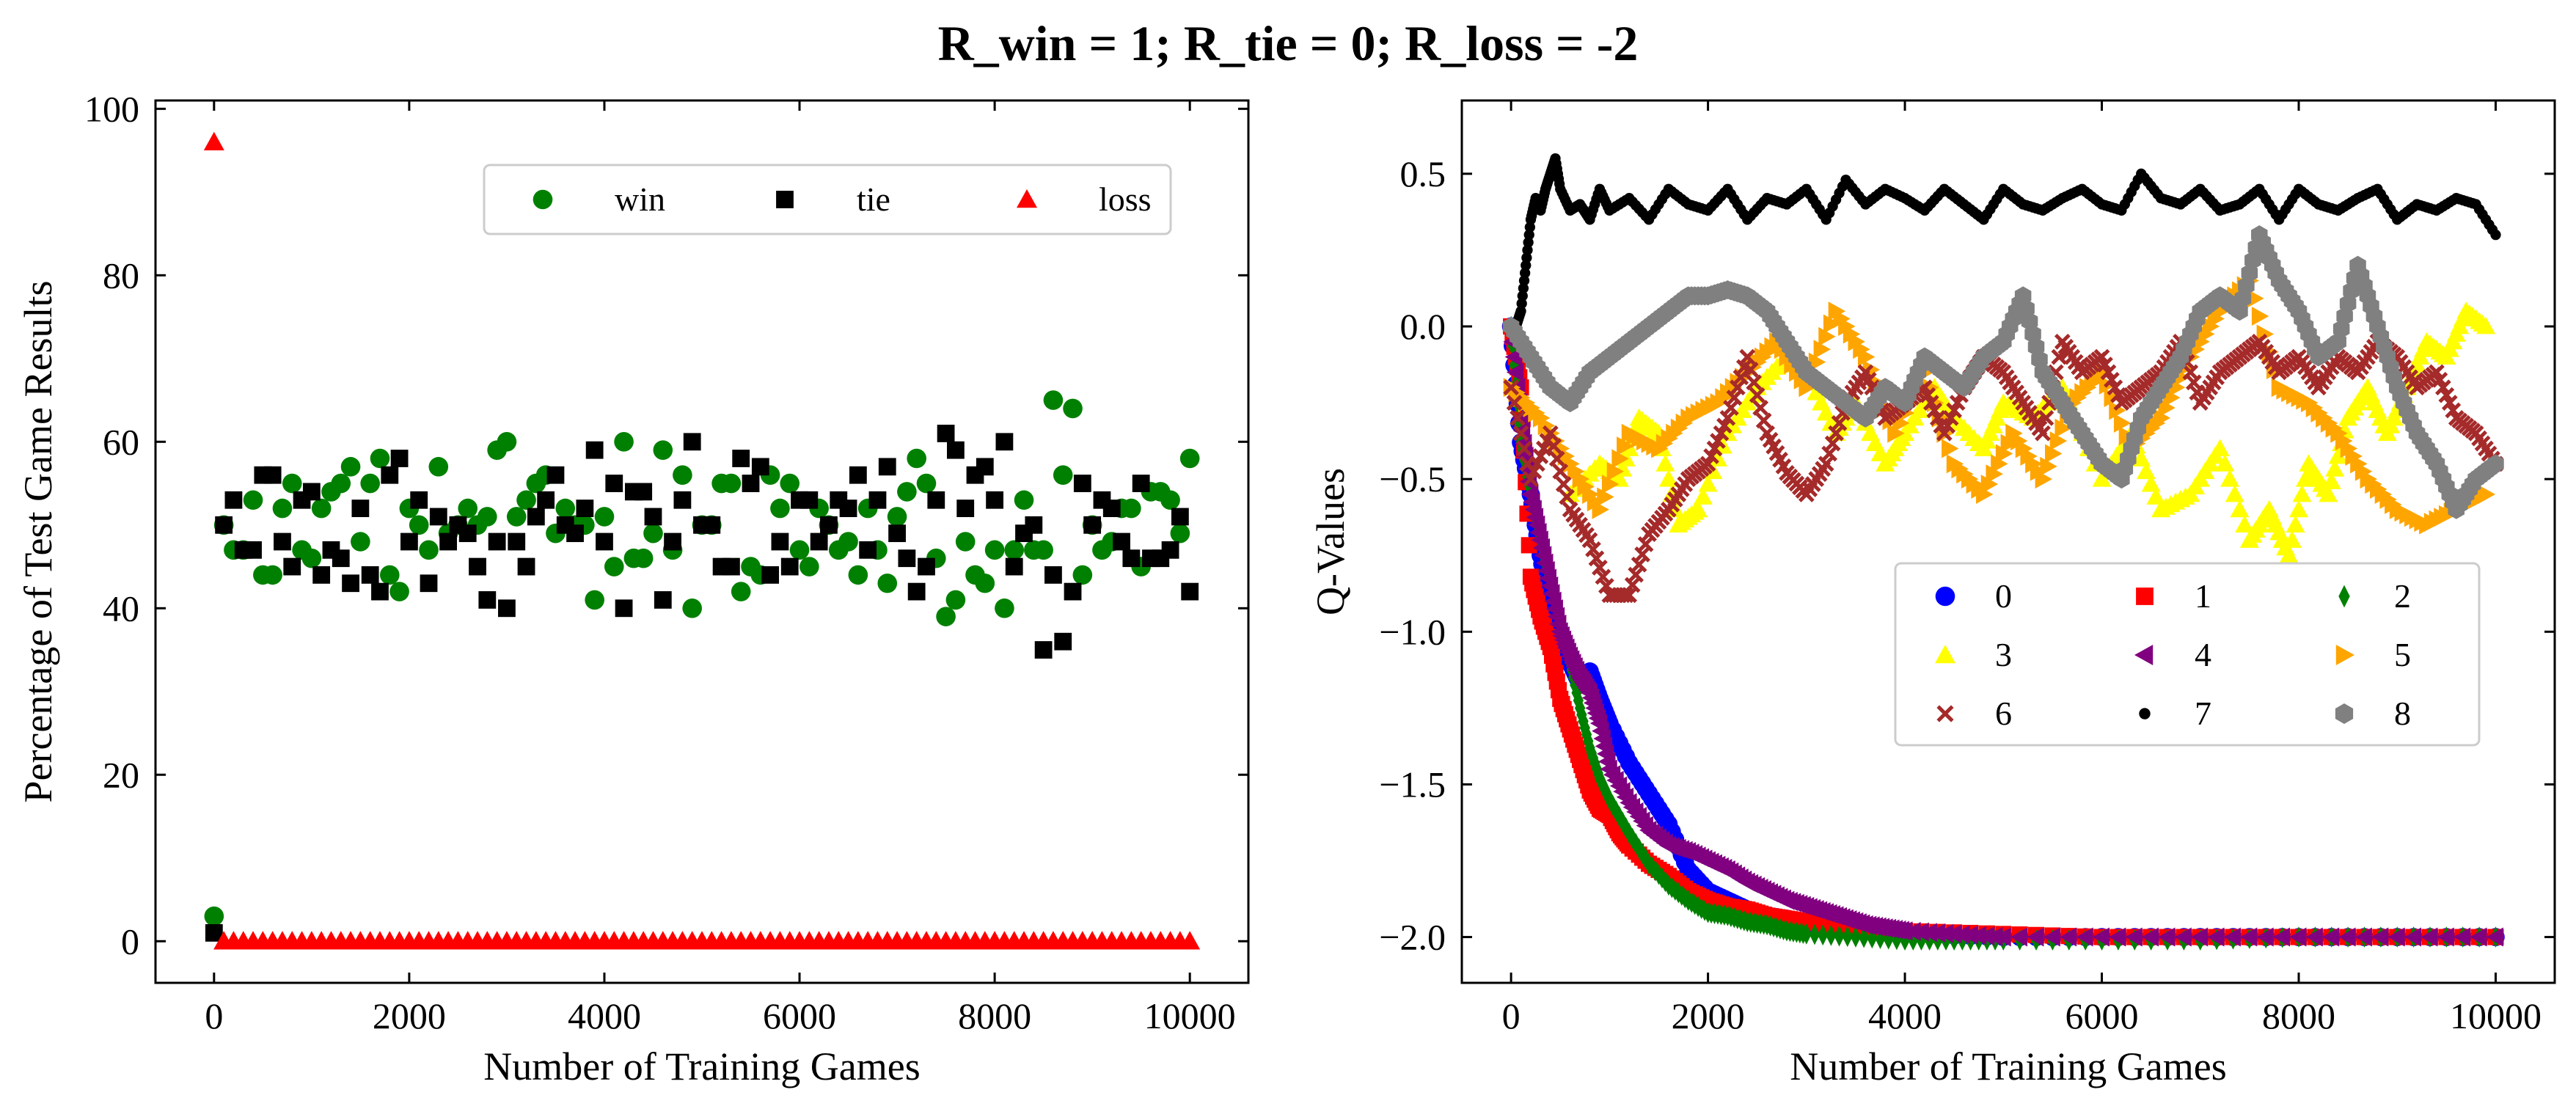  What do you see at coordinates (214, 1016) in the screenshot?
I see `x-tick-label: 0` at bounding box center [214, 1016].